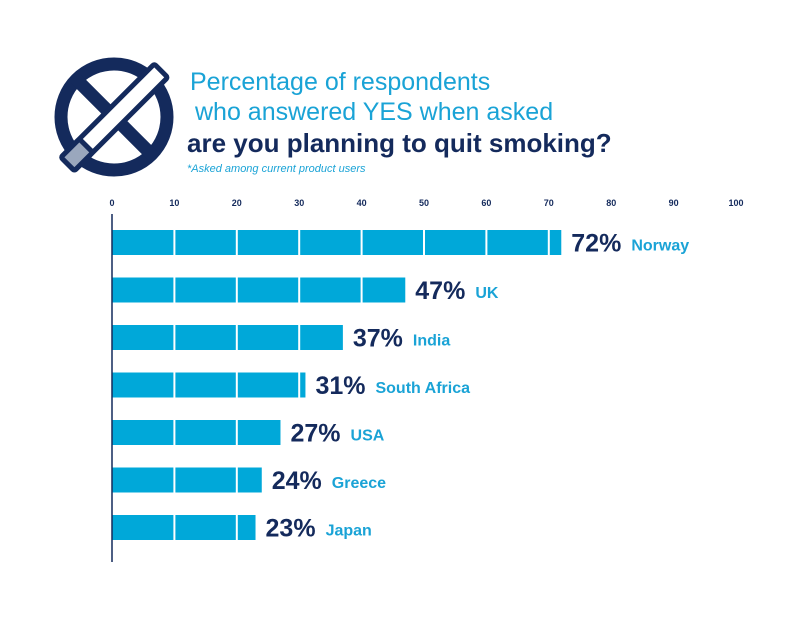  Describe the element at coordinates (340, 82) in the screenshot. I see `title-line-1: Percentage of respondents` at that location.